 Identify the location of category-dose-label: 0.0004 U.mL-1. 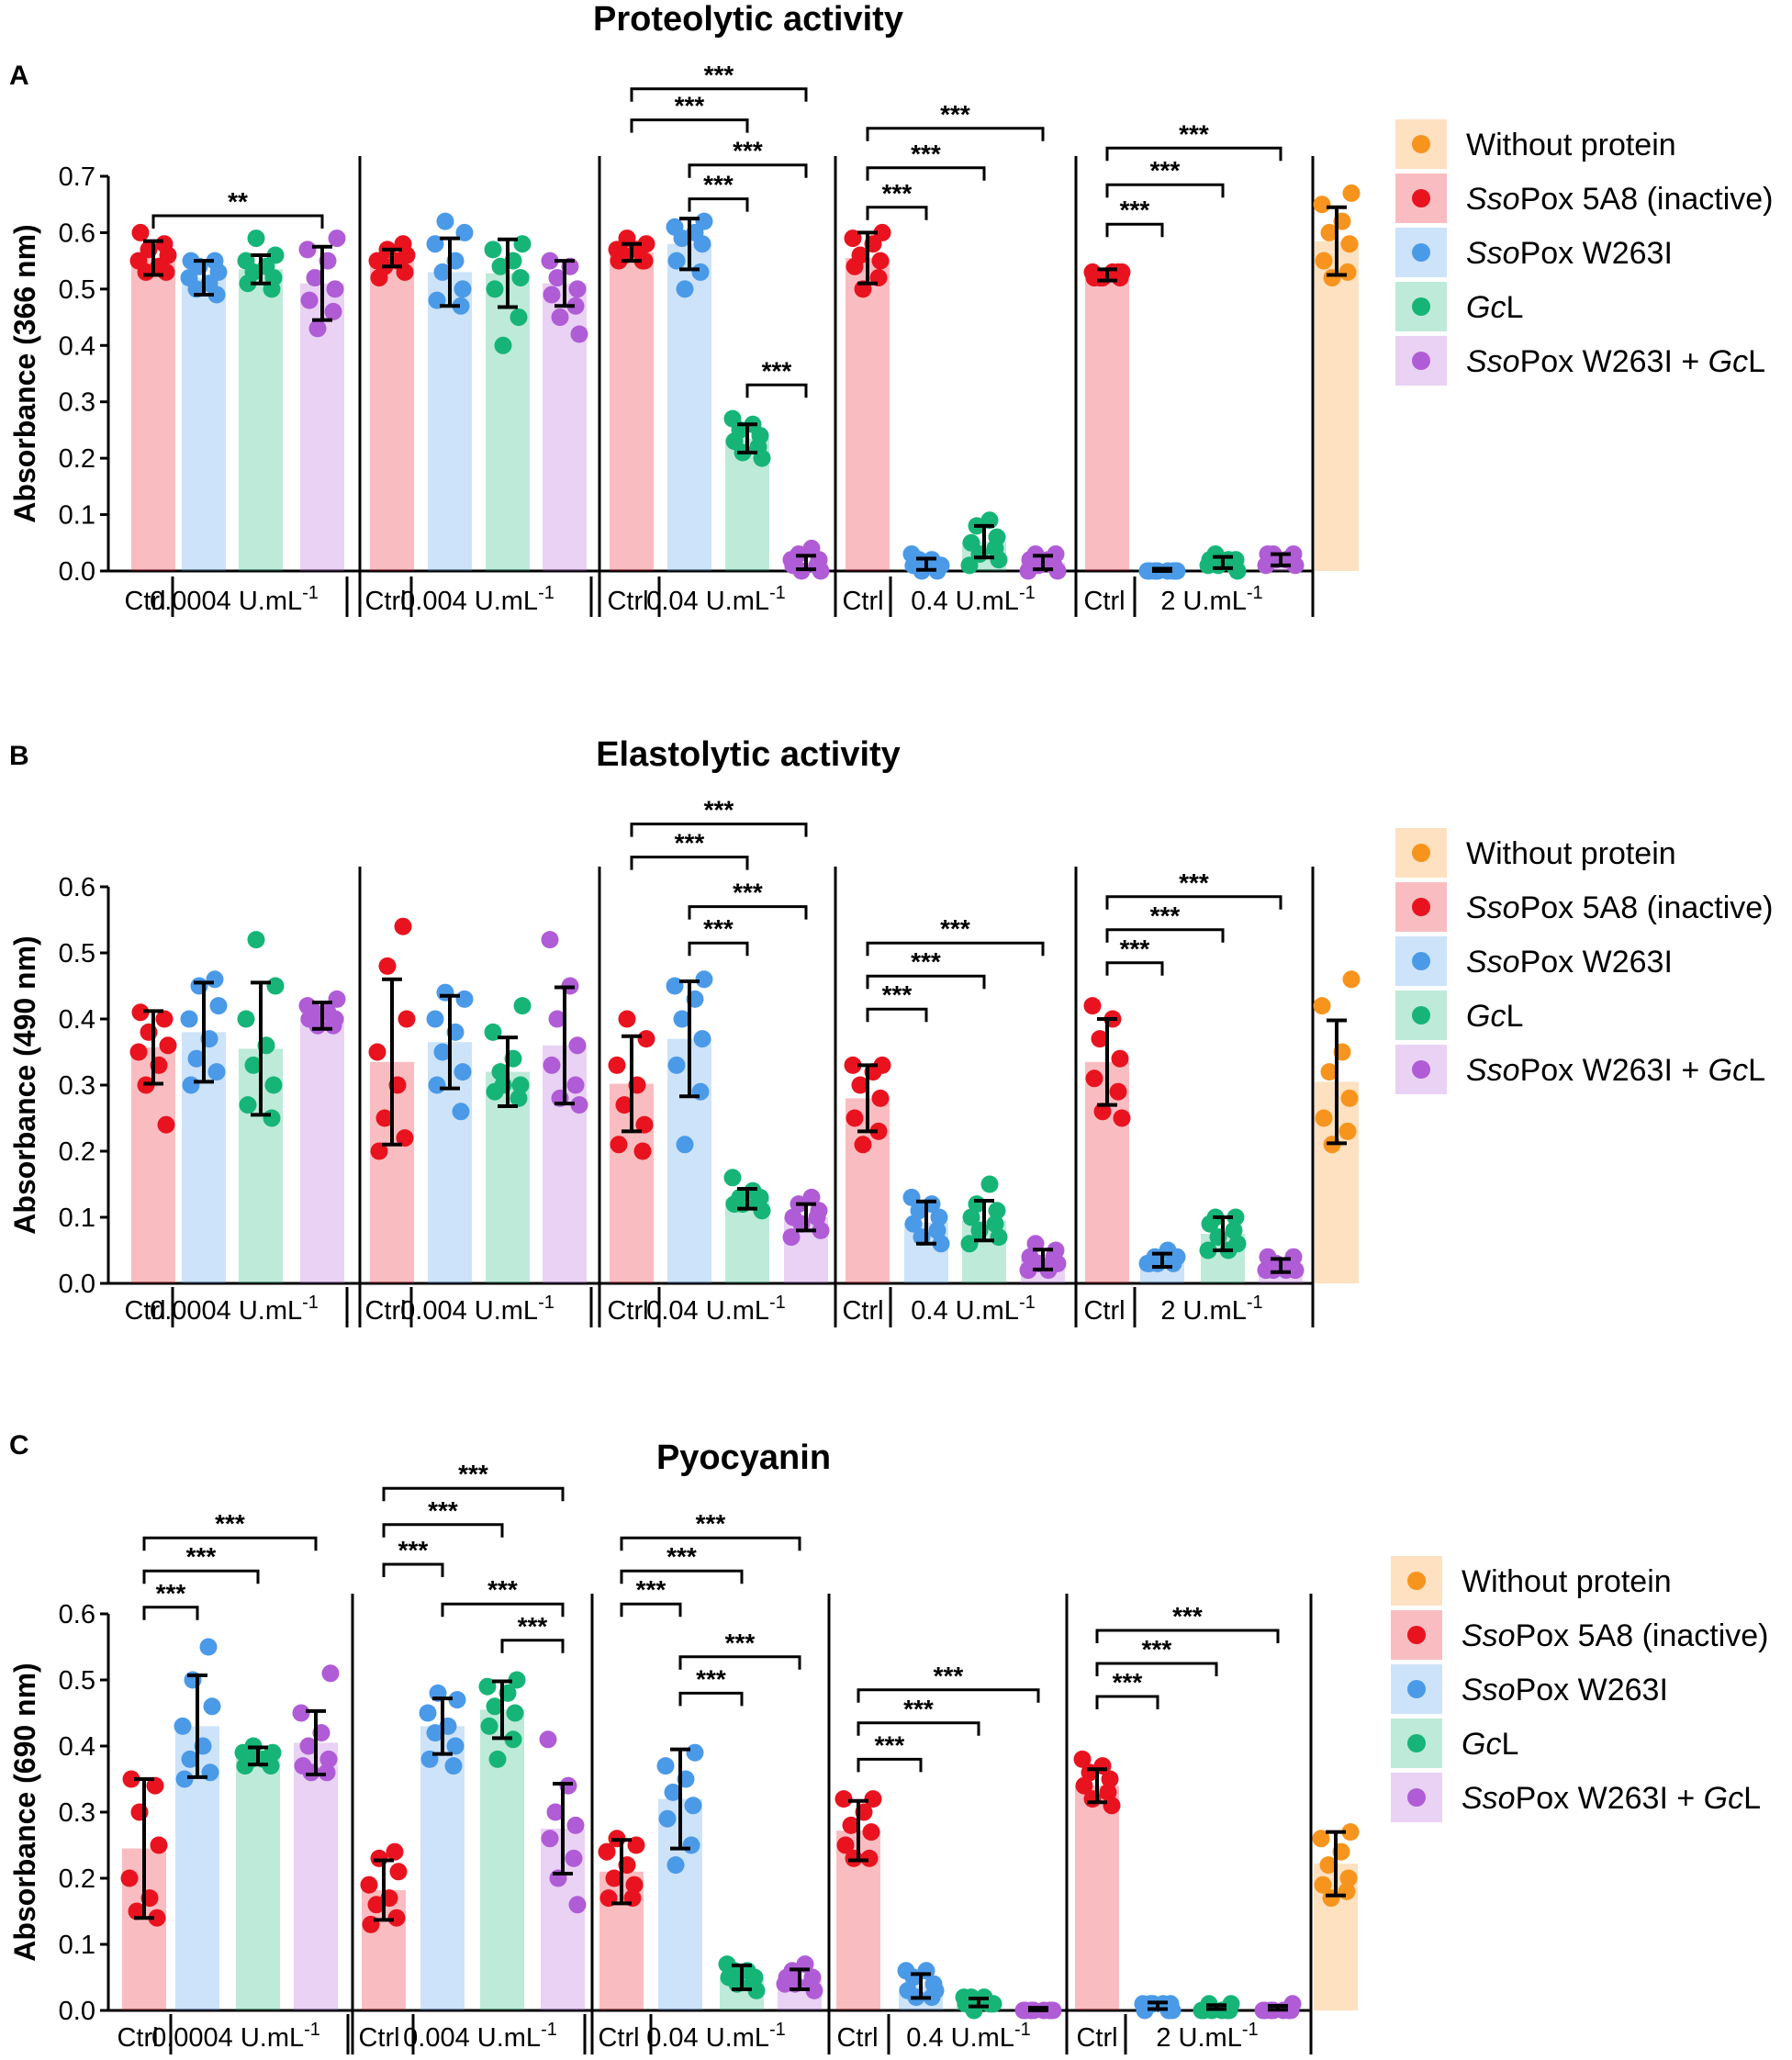
(234, 599).